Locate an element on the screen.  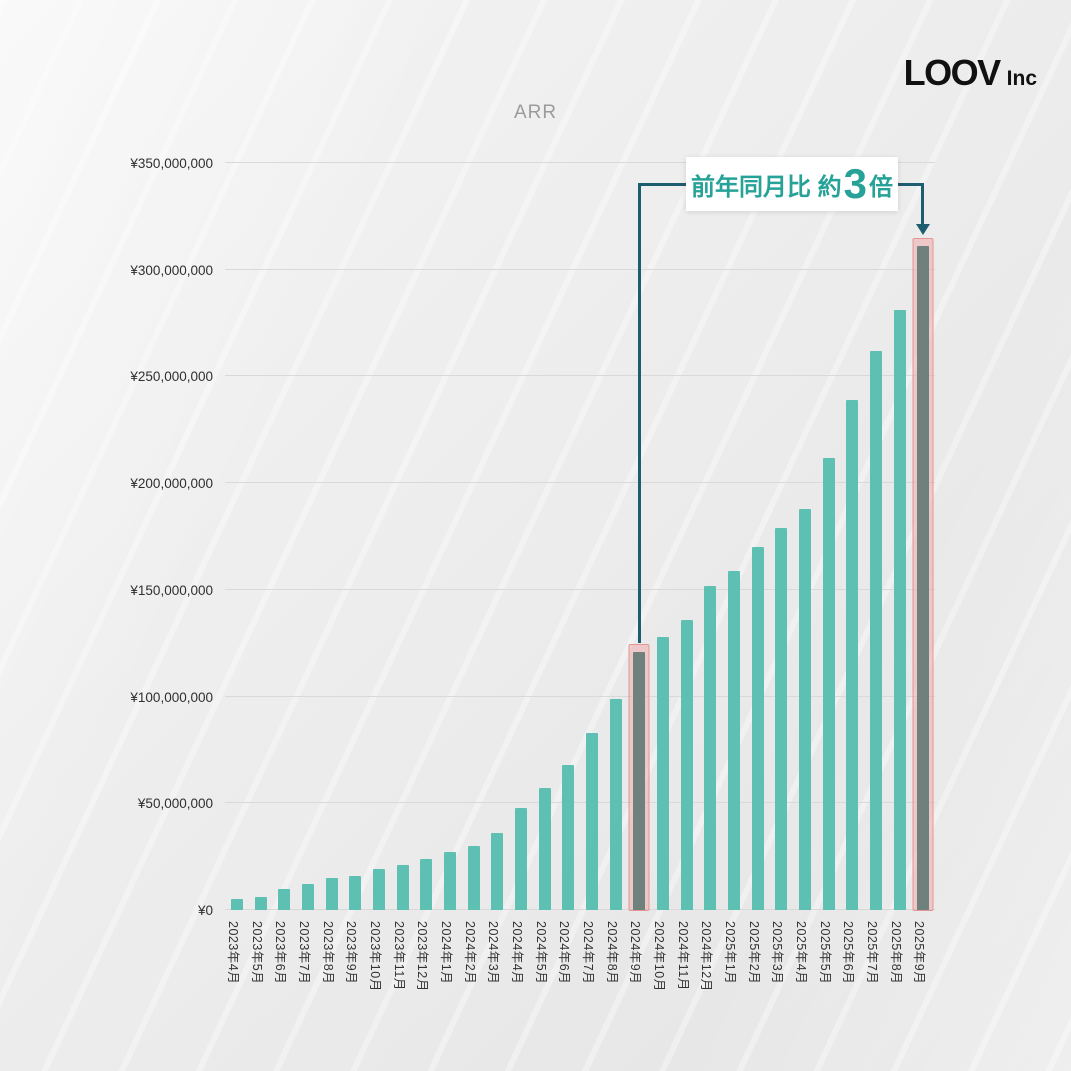
x-slot: 2024年7月 is located at coordinates (592, 986).